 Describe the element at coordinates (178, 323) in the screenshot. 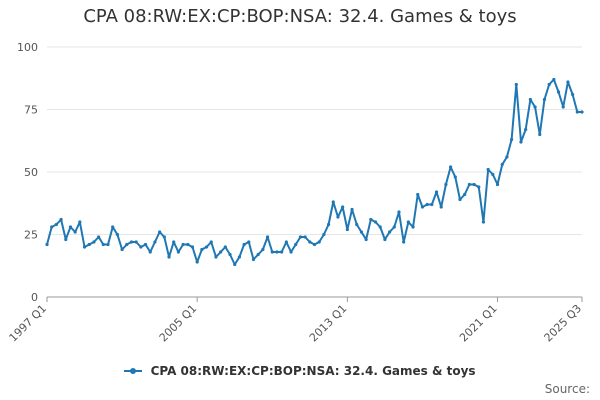

I see `x-tick-label-1: 2005 Q1` at that location.